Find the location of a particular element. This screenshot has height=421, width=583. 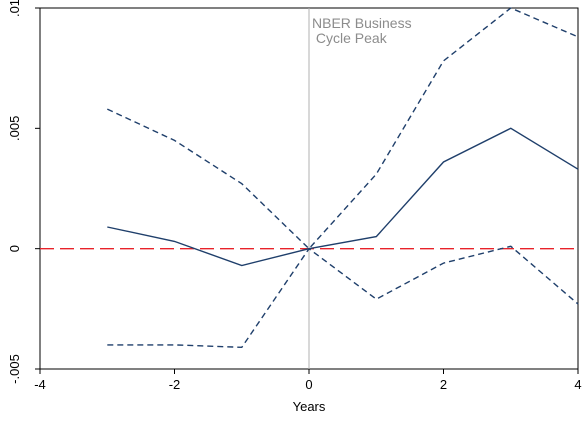

x-axis-title: Years is located at coordinates (309, 406).